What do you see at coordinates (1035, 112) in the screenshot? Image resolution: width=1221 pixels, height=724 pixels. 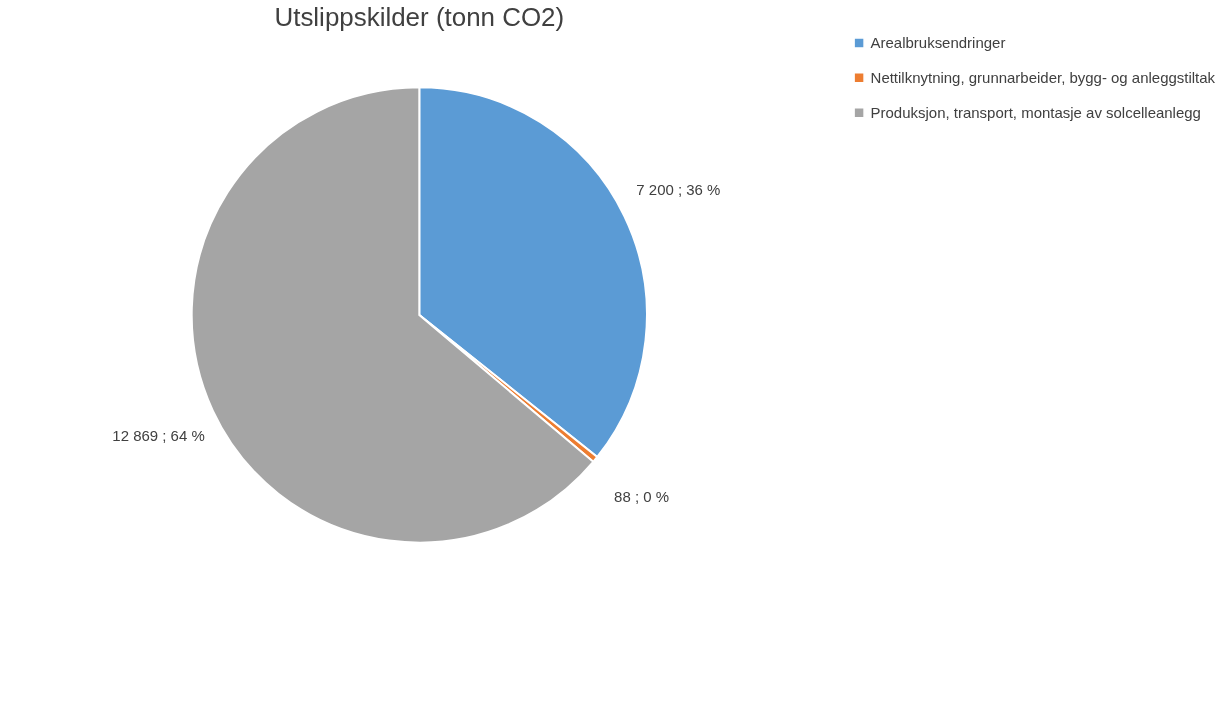 I see `legend-label: Produksjon, transport, montasje av solcelleanlegg` at bounding box center [1035, 112].